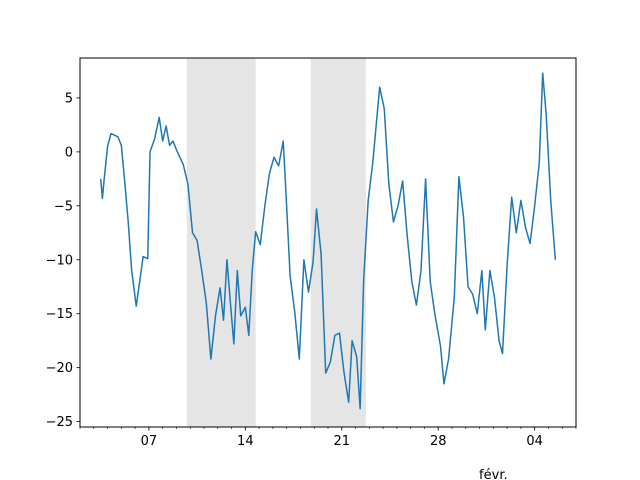 The image size is (640, 480). I want to click on x-tick-label: 04, so click(534, 441).